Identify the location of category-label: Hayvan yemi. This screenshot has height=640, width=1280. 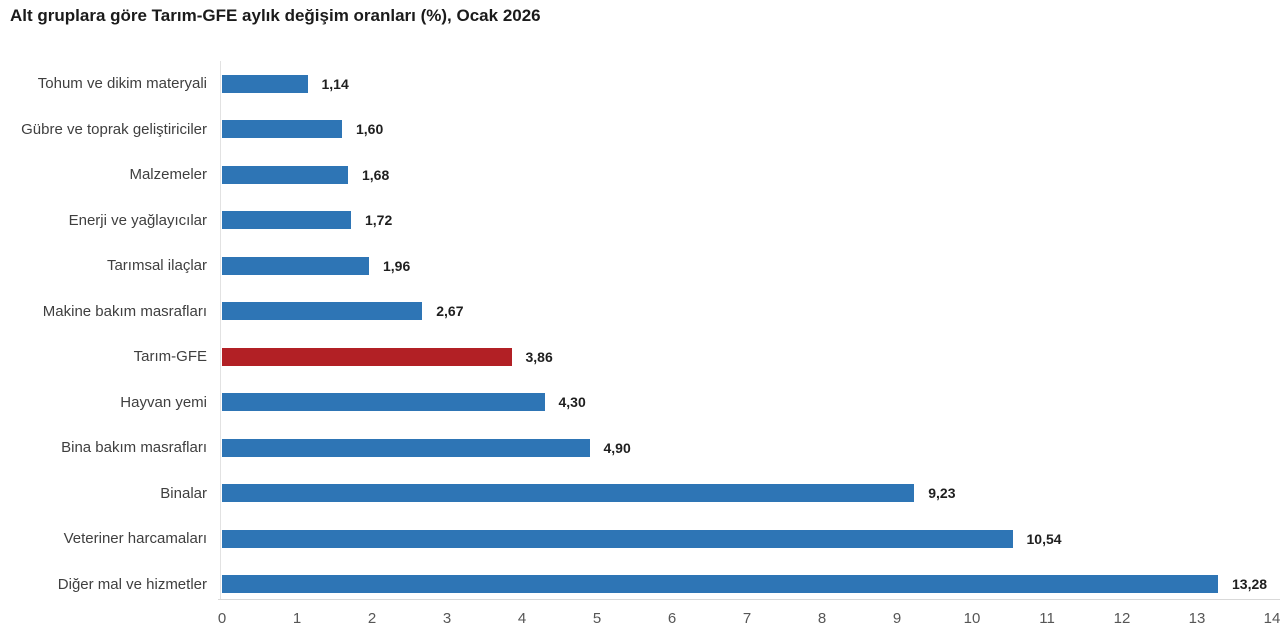
(163, 402).